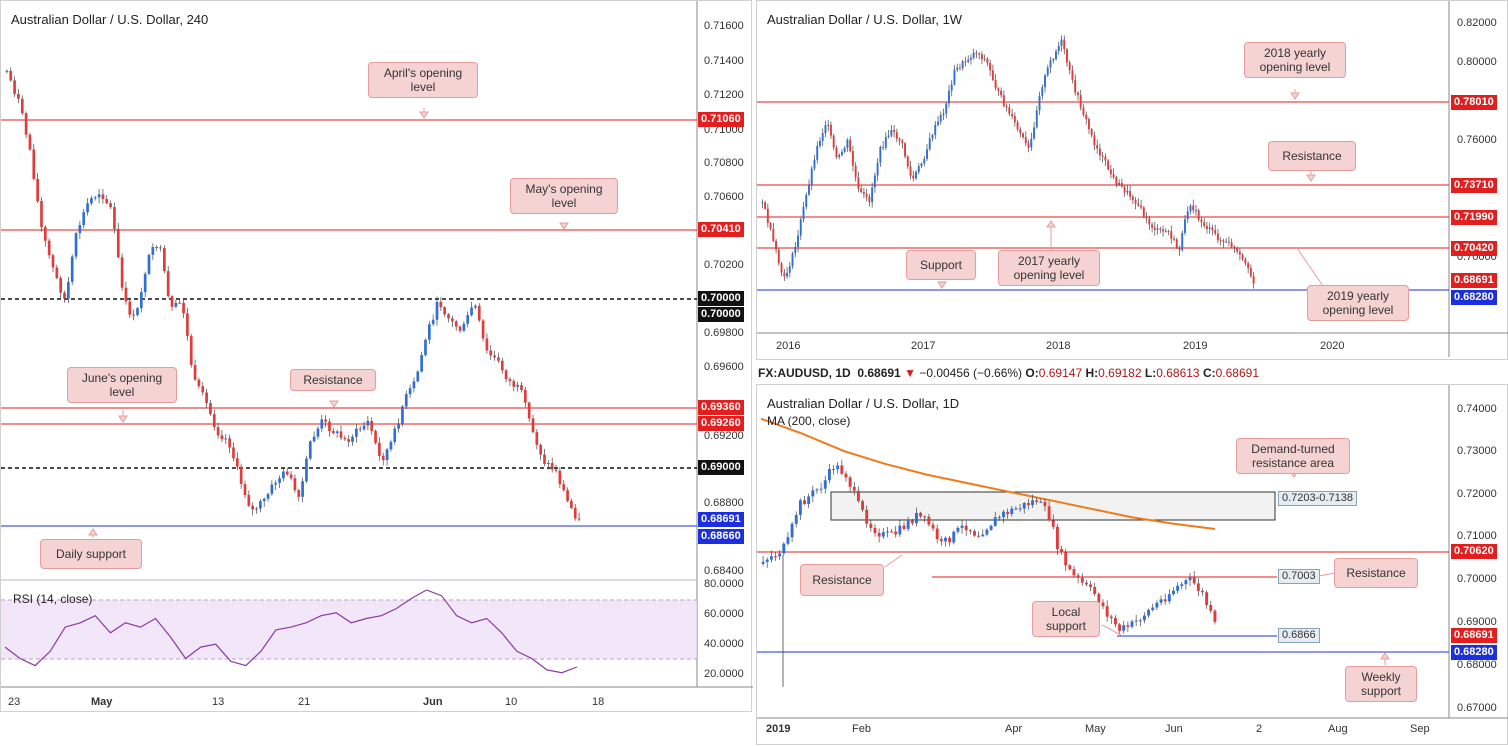  Describe the element at coordinates (110, 19) in the screenshot. I see `h4-chart-title: Australian Dollar / U.S. Dollar, 240` at that location.